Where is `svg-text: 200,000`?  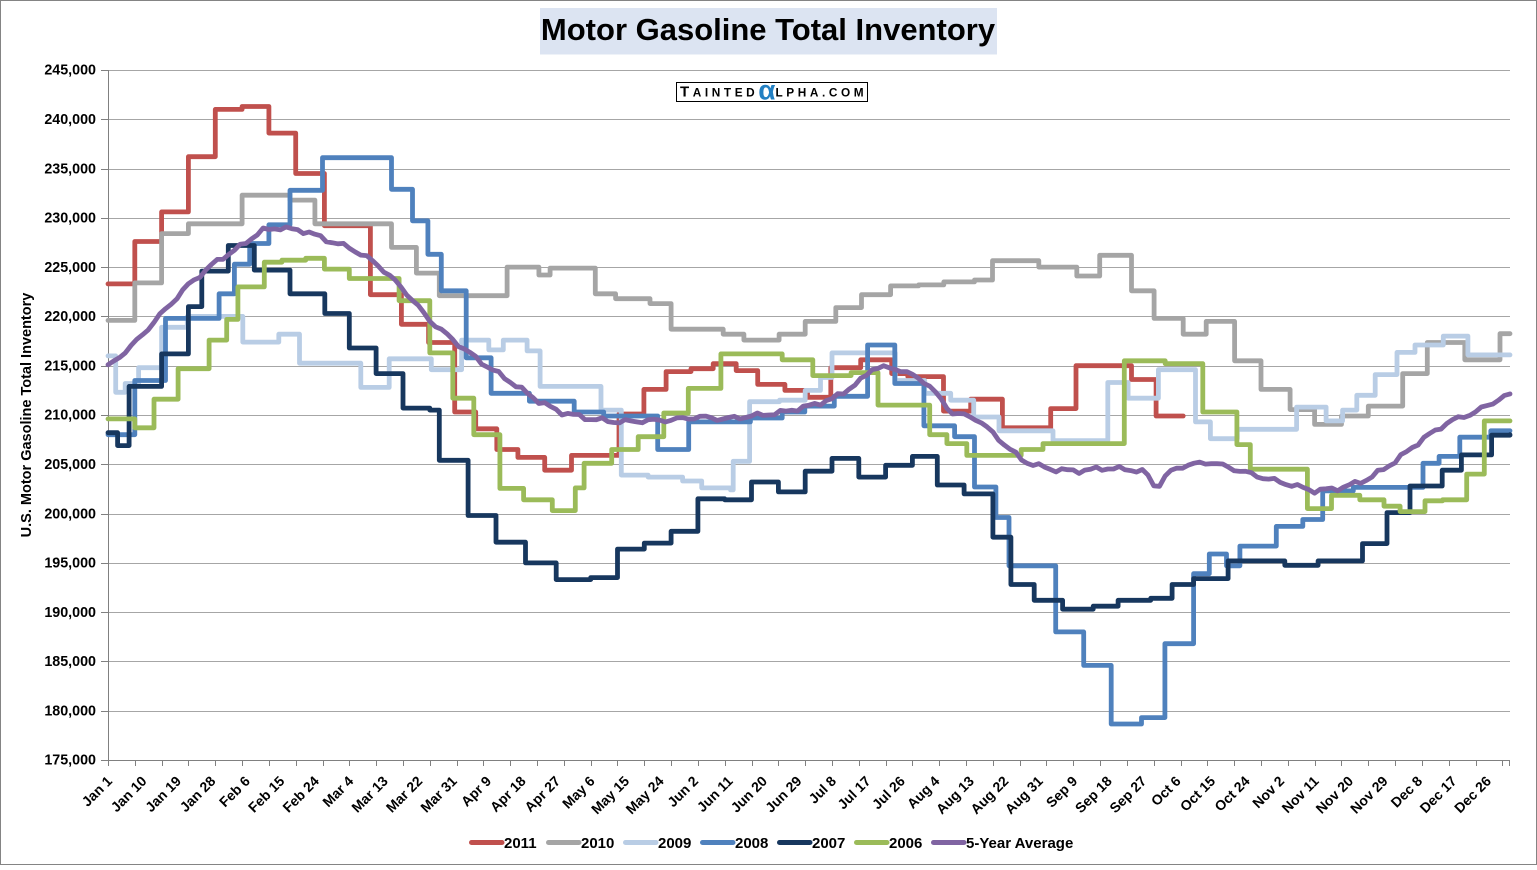 svg-text: 200,000 is located at coordinates (70, 514).